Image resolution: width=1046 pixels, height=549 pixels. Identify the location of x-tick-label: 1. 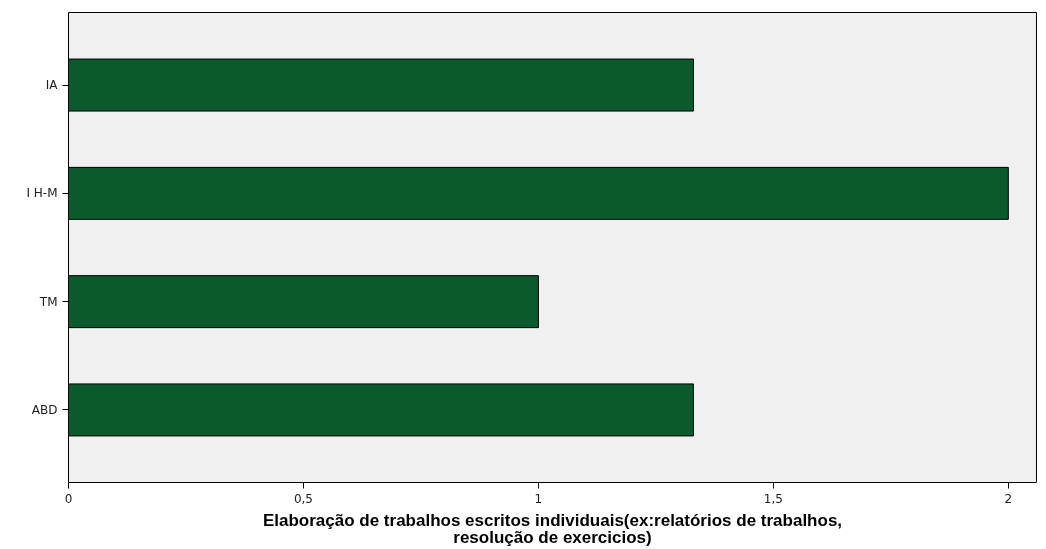
(538, 498).